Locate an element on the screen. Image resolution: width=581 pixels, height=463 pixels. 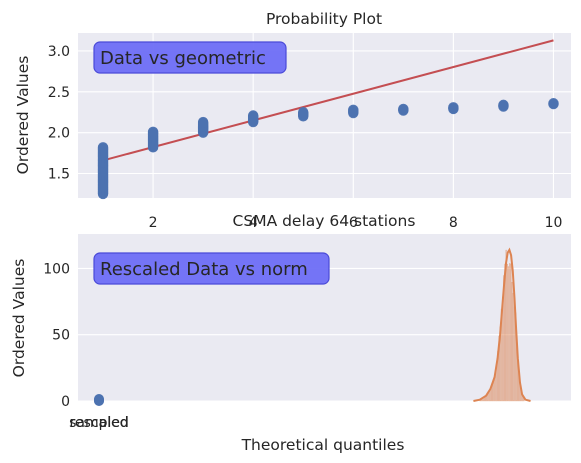
bottom-x-tick-label-rescaled: rescaled is located at coordinates (98, 423).